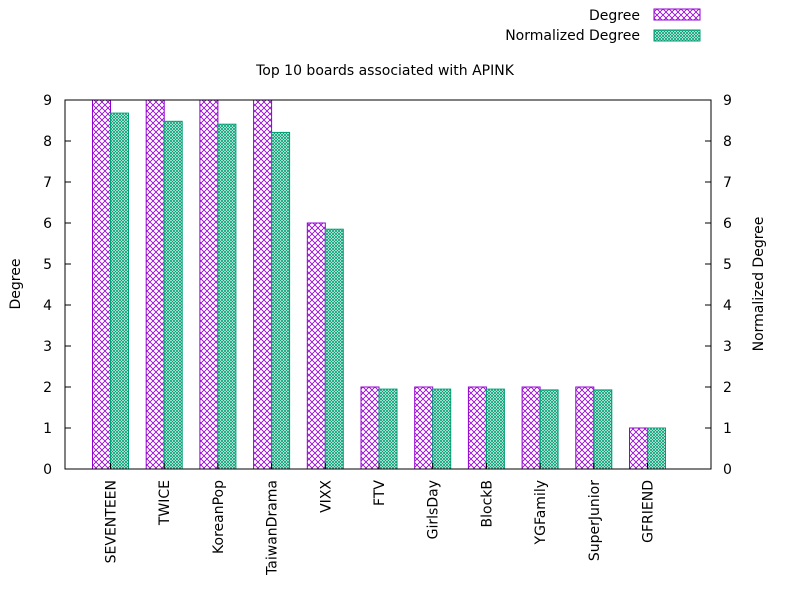 This screenshot has width=800, height=600. Describe the element at coordinates (47, 347) in the screenshot. I see `y-tick-label: 3` at that location.